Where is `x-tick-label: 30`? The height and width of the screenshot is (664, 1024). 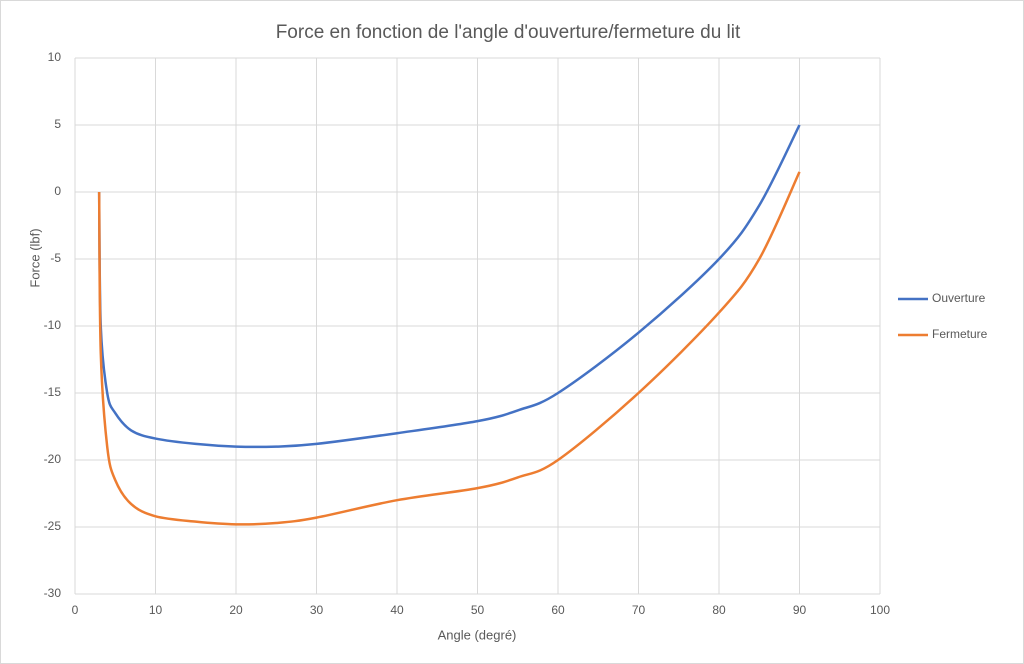
x-tick-label: 30 is located at coordinates (317, 610).